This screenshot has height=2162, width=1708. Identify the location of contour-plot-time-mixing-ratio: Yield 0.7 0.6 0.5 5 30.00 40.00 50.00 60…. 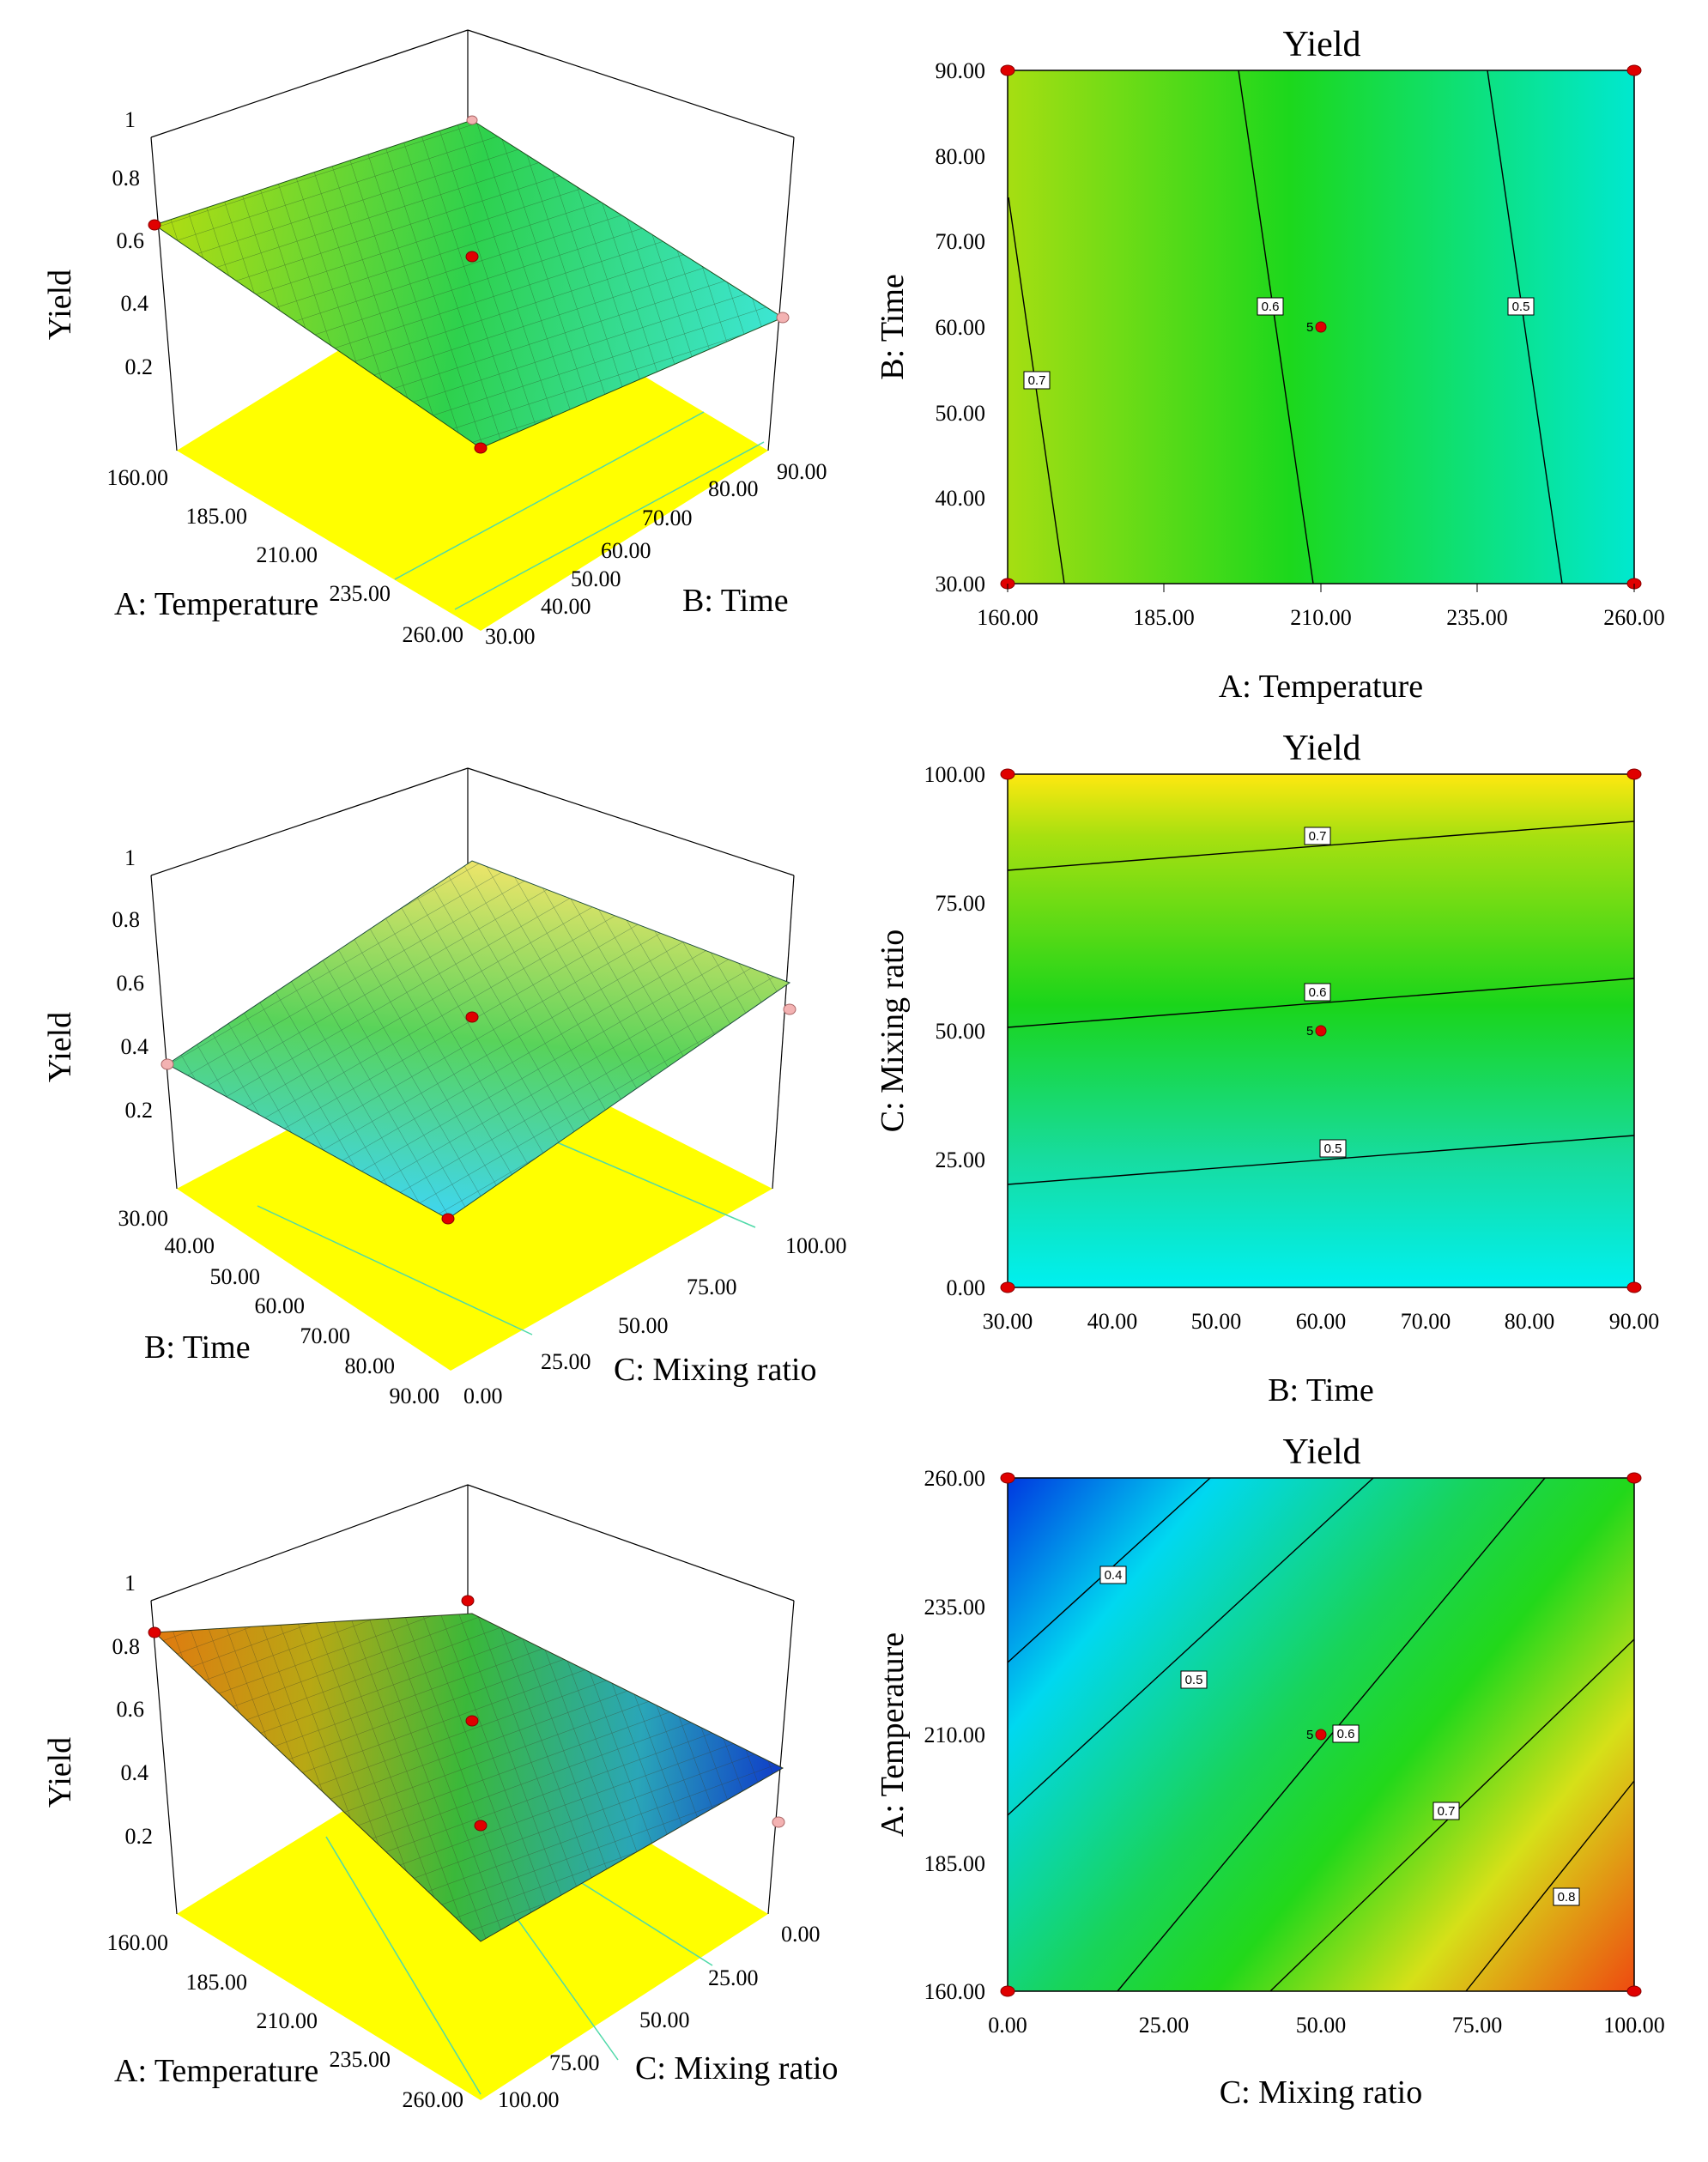
(1268, 1068).